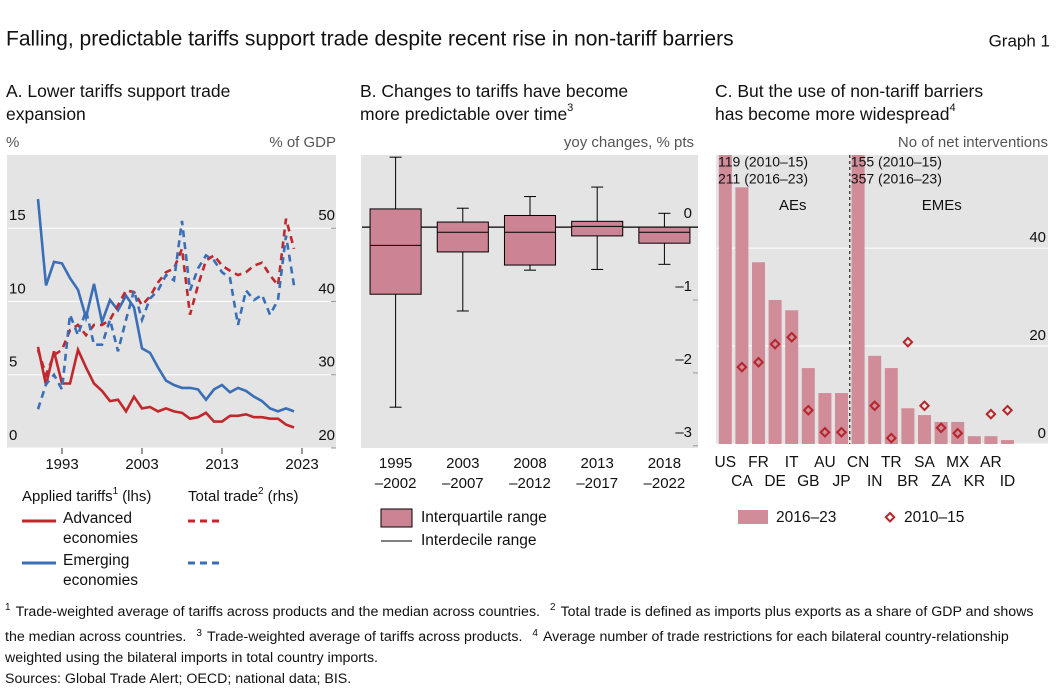  What do you see at coordinates (530, 282) in the screenshot?
I see `box-group` at bounding box center [530, 282].